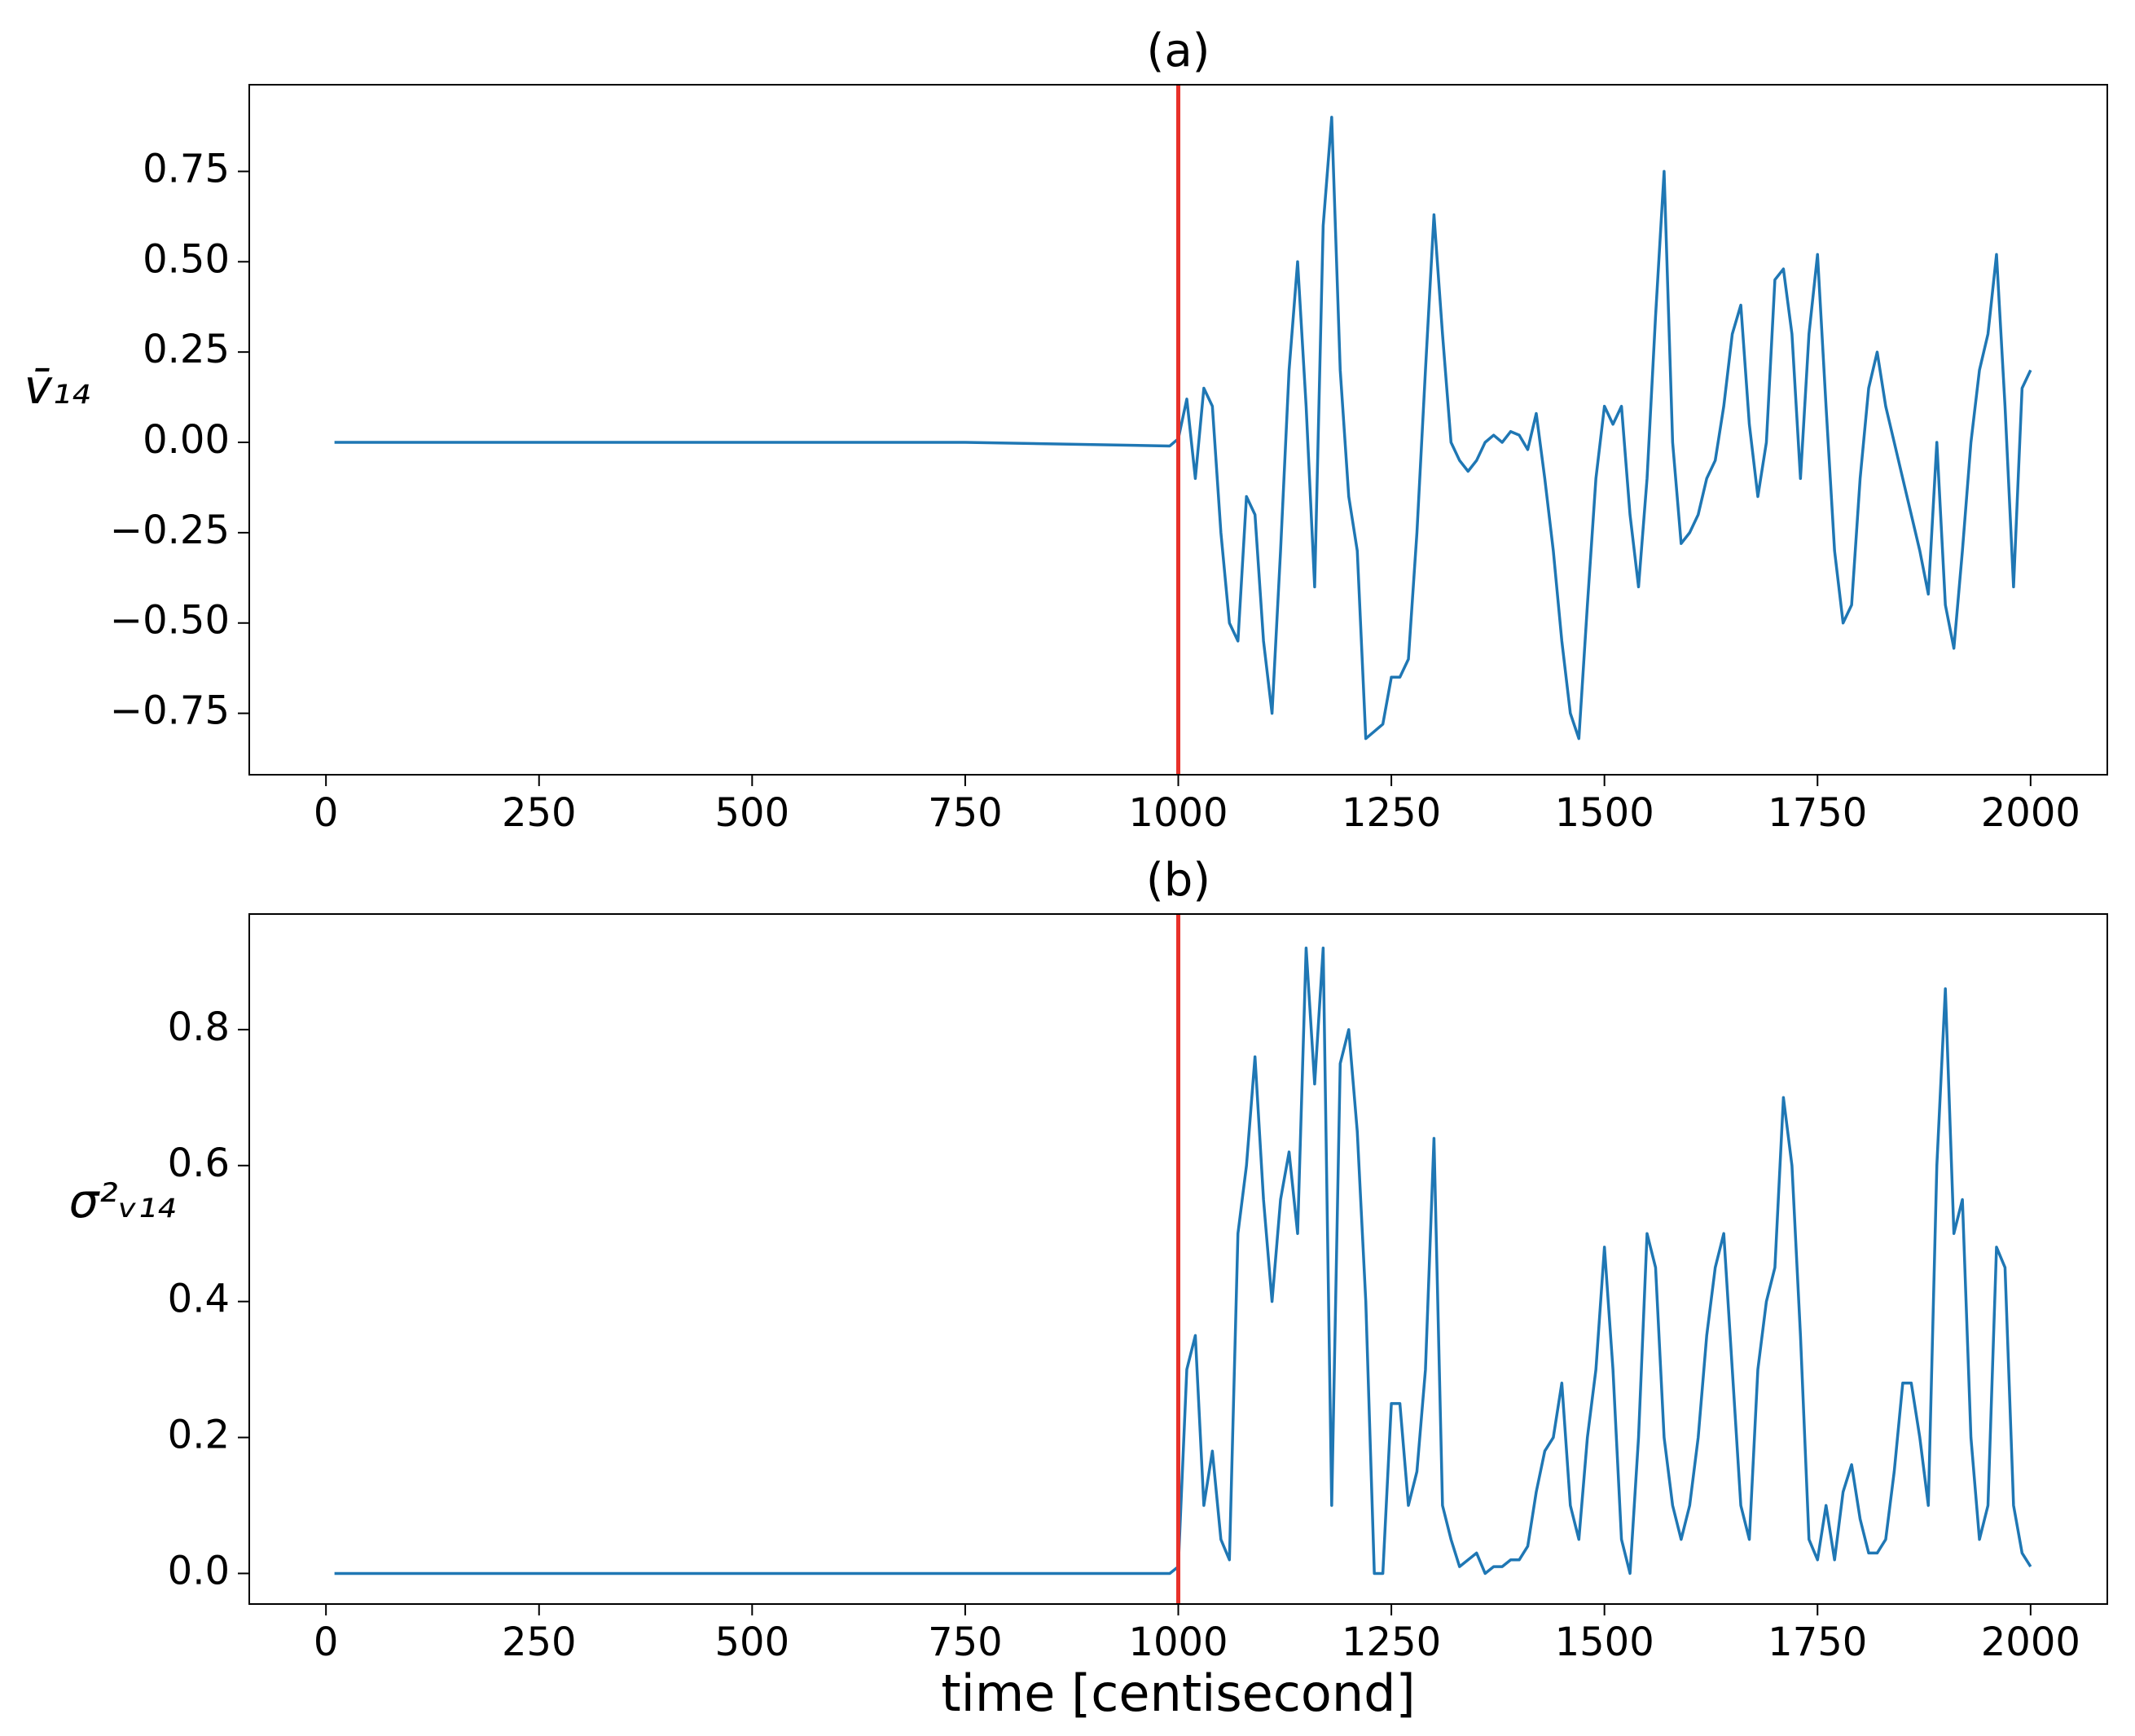 This screenshot has width=2135, height=1736. I want to click on y-tick-label: 0.2, so click(199, 1435).